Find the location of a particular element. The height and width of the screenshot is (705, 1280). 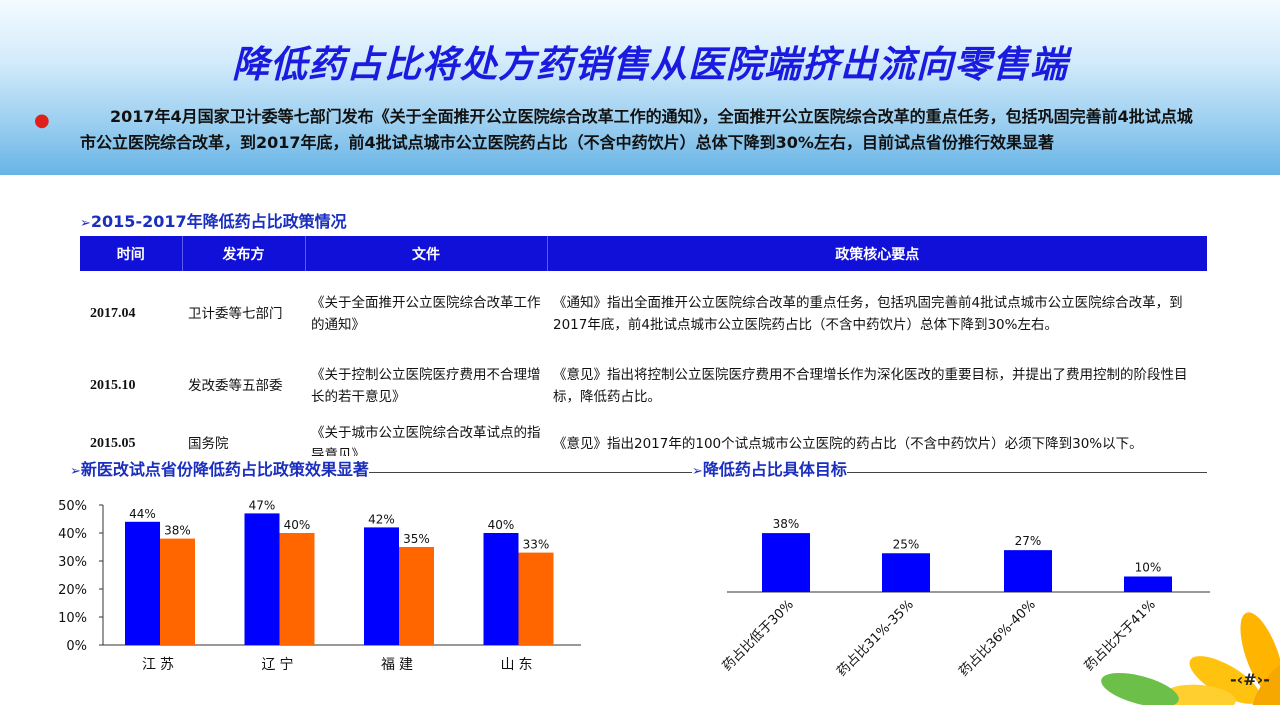

bar-value-label: 47% is located at coordinates (262, 505).